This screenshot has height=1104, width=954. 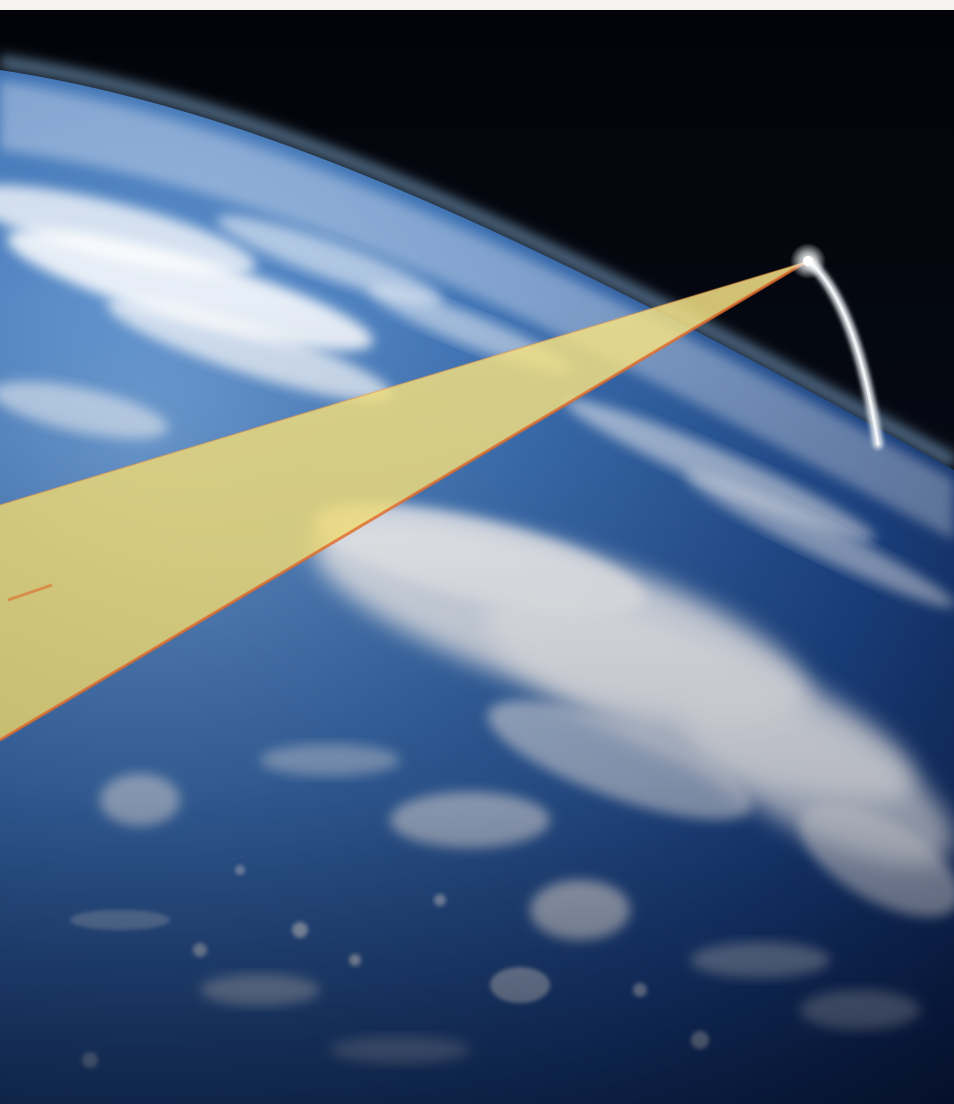 I want to click on page-margin, so click(x=477, y=5).